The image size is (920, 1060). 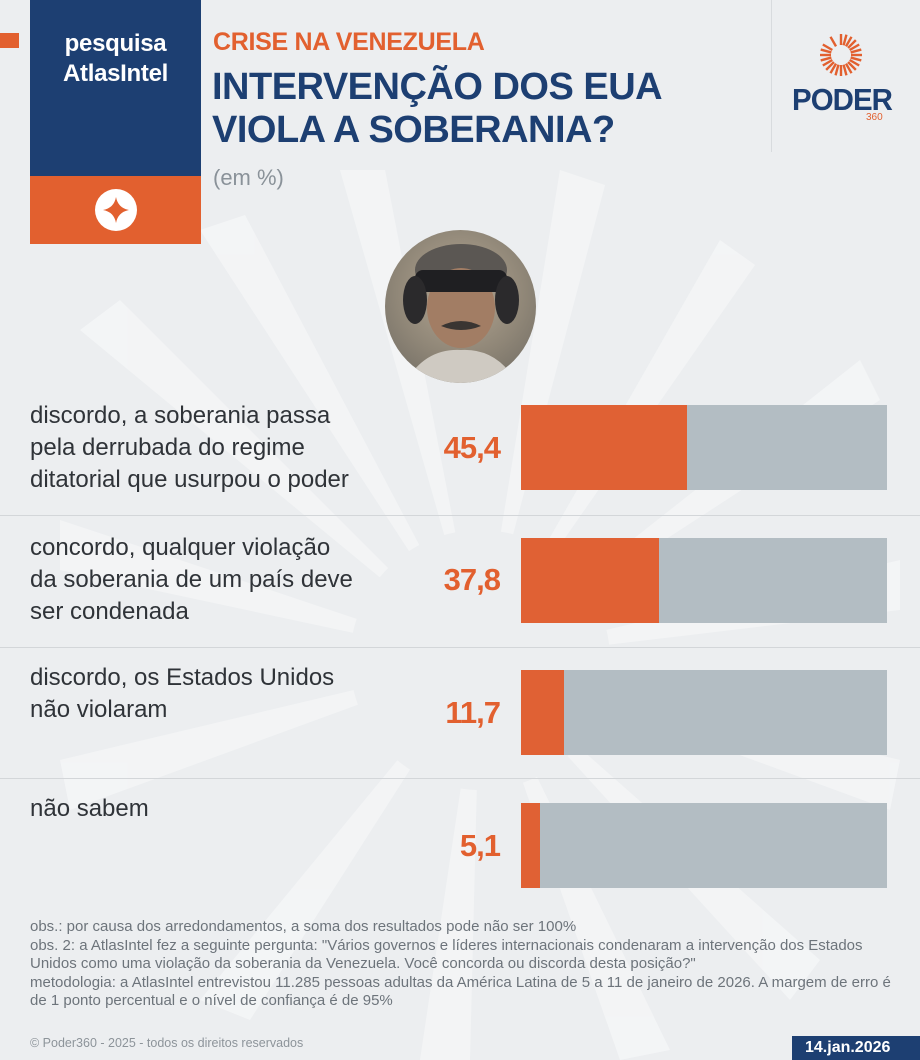 What do you see at coordinates (115, 43) in the screenshot?
I see `survey-label-line1: pesquisa` at bounding box center [115, 43].